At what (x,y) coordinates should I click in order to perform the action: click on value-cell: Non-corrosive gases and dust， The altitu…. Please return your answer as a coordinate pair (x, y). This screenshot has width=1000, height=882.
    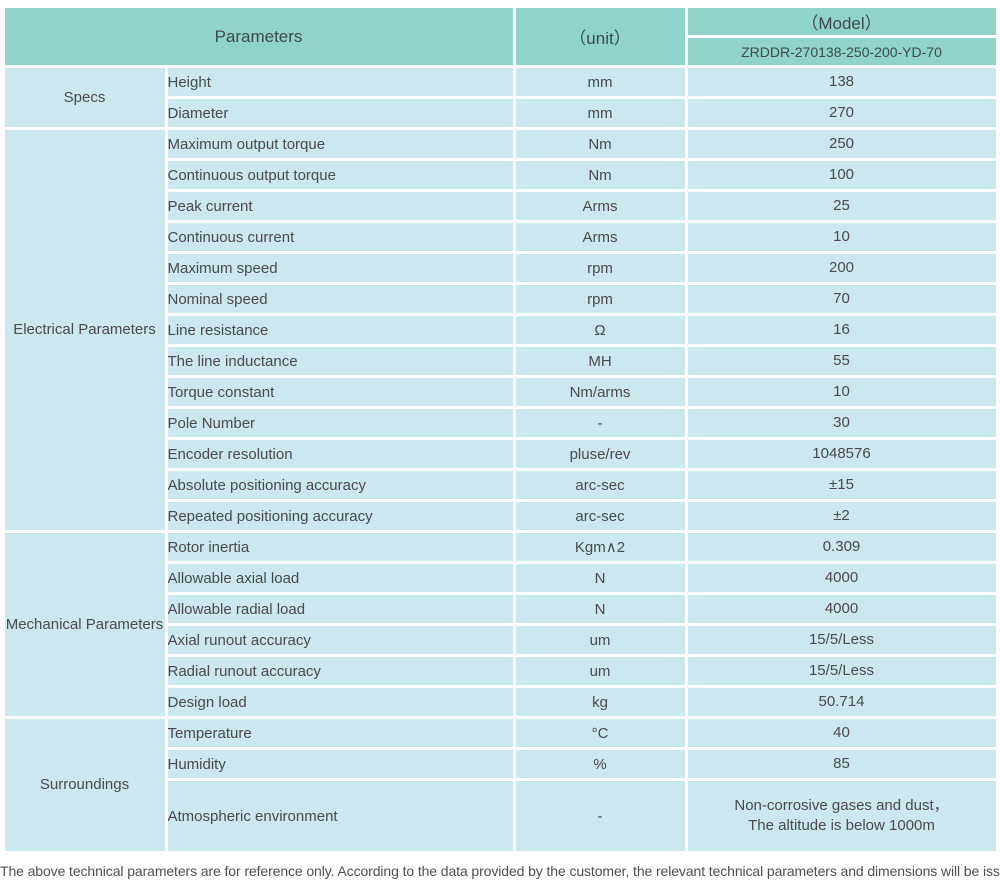
    Looking at the image, I should click on (841, 816).